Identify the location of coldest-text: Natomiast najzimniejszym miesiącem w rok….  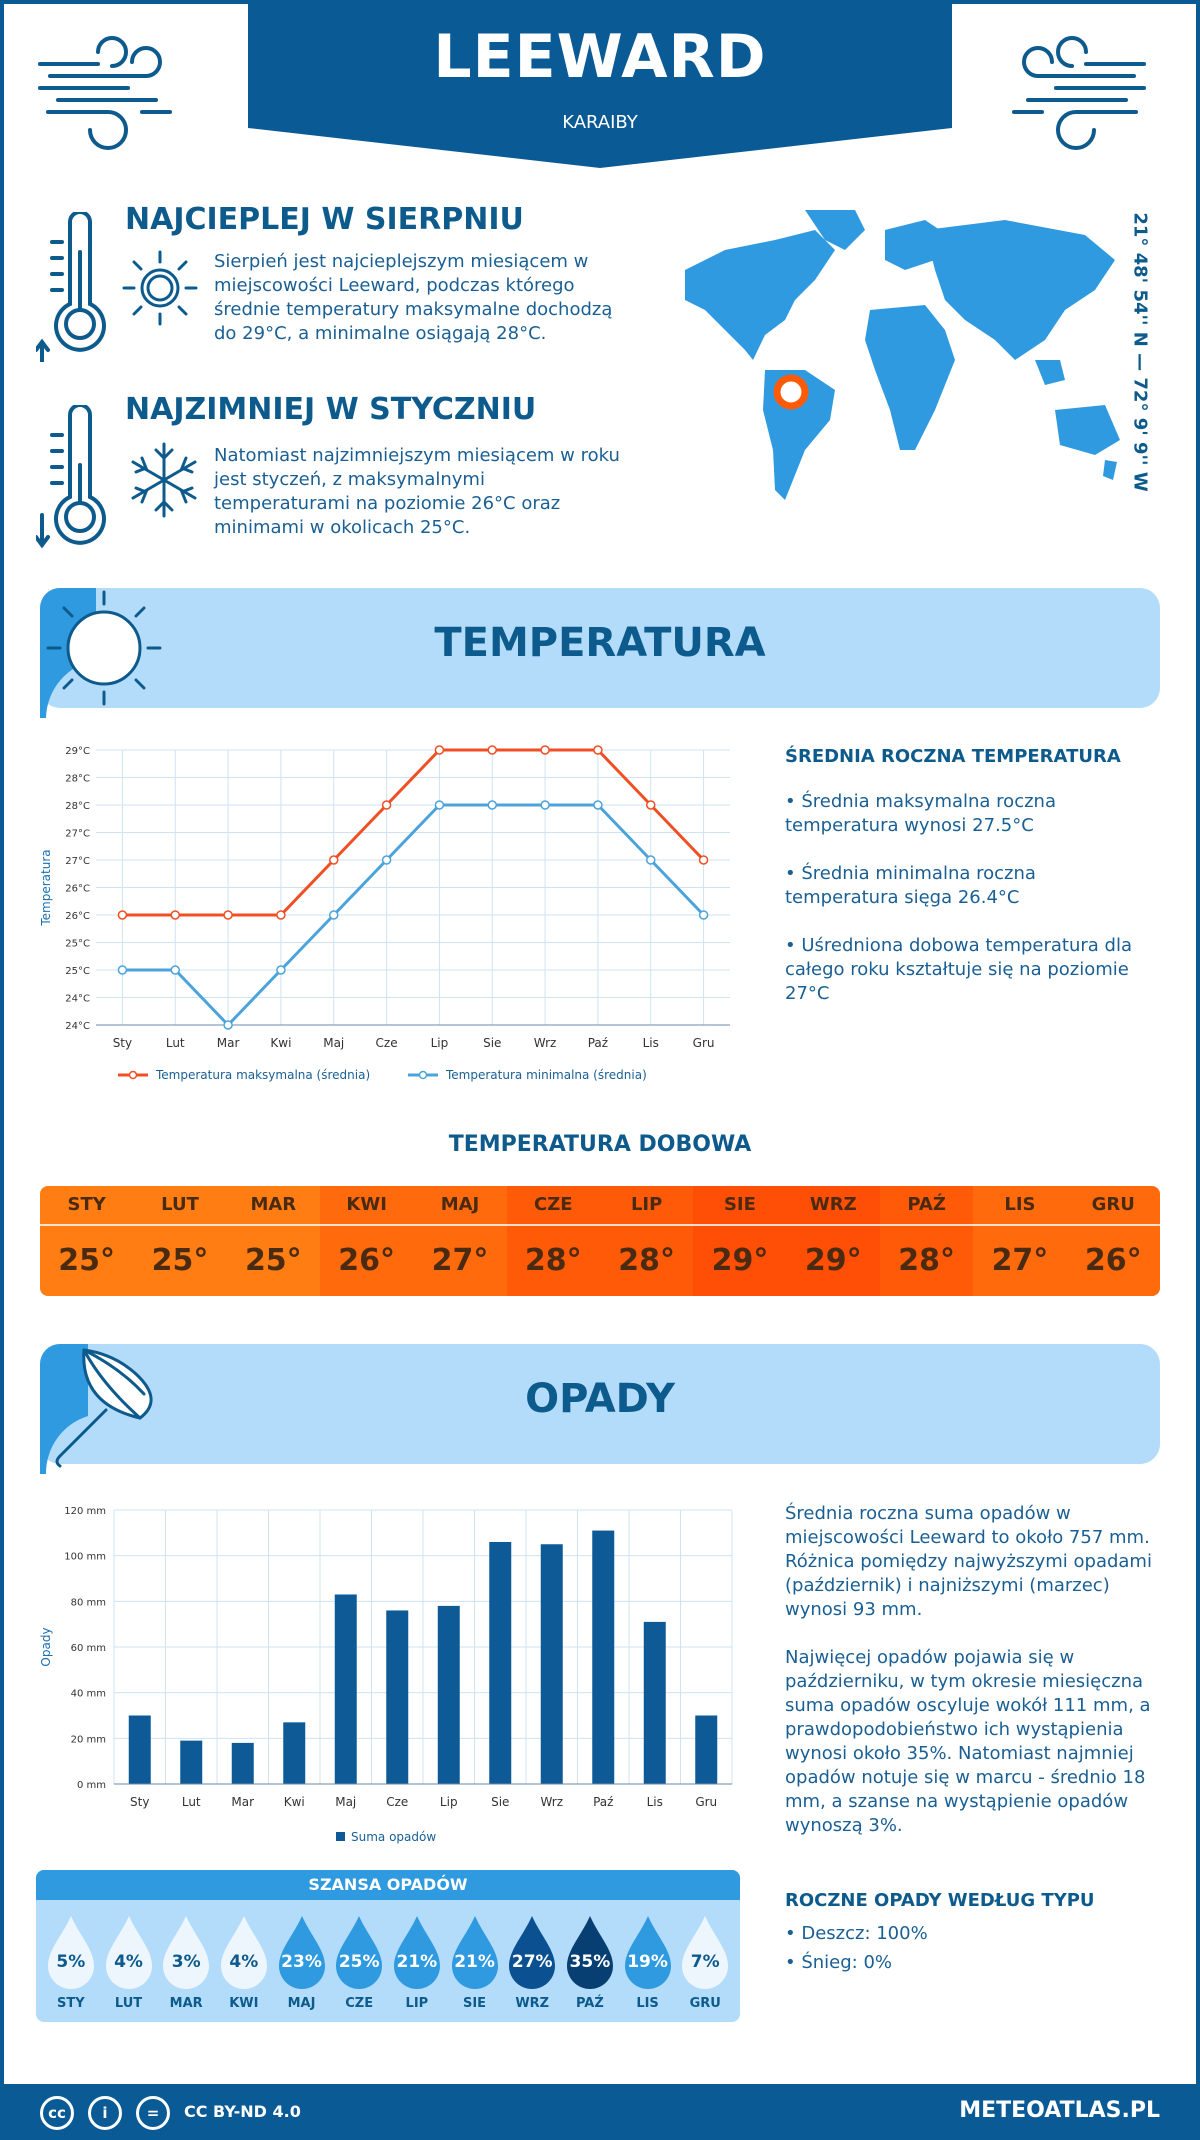
(417, 491).